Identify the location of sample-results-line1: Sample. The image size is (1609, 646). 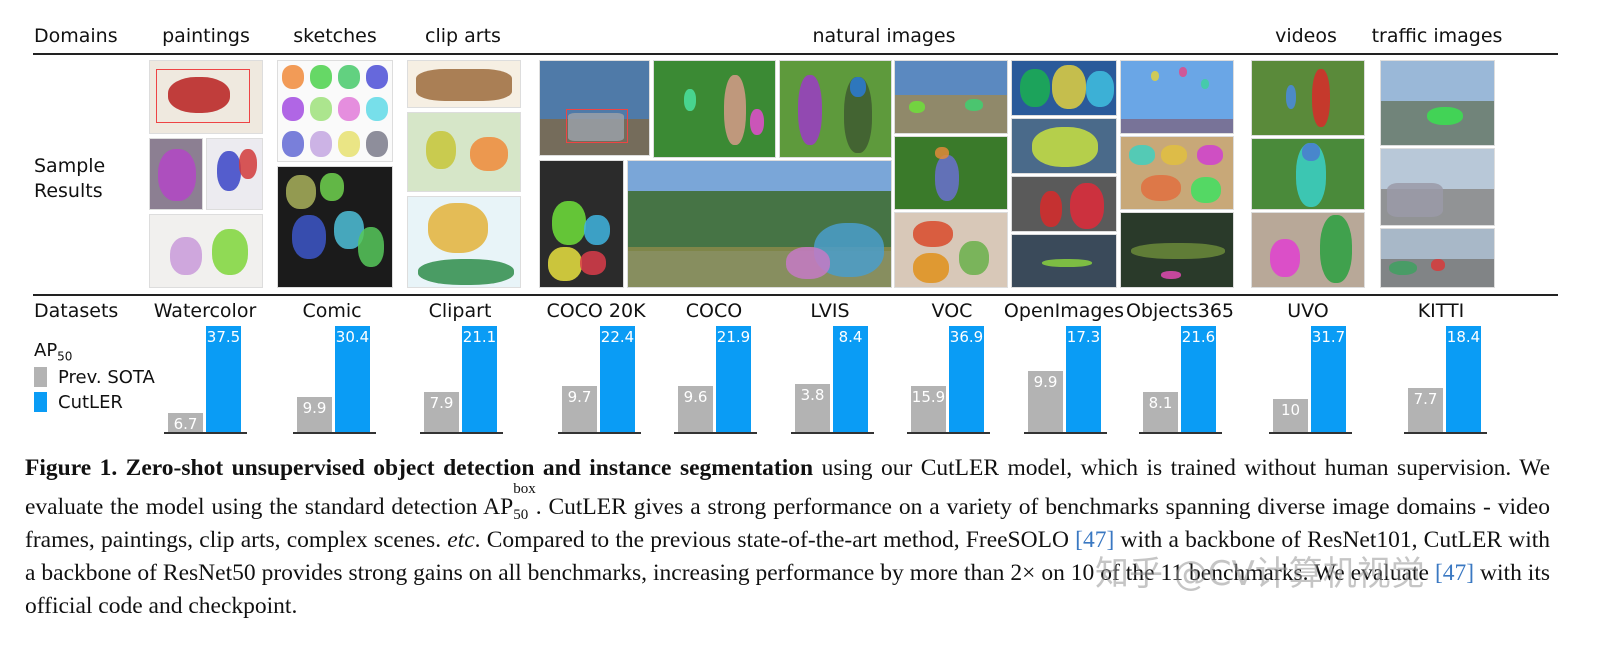
(70, 166).